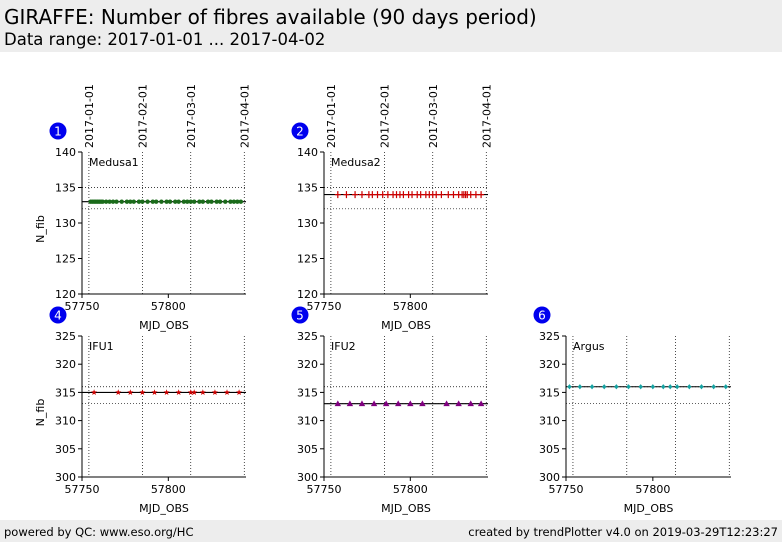 The image size is (782, 542). What do you see at coordinates (114, 162) in the screenshot?
I see `panel-label: Medusa1` at bounding box center [114, 162].